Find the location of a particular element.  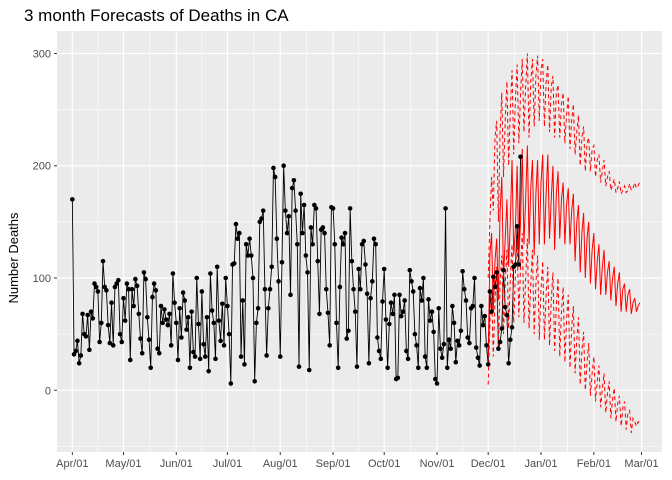

y-axis-title: Number Deaths is located at coordinates (13, 258).